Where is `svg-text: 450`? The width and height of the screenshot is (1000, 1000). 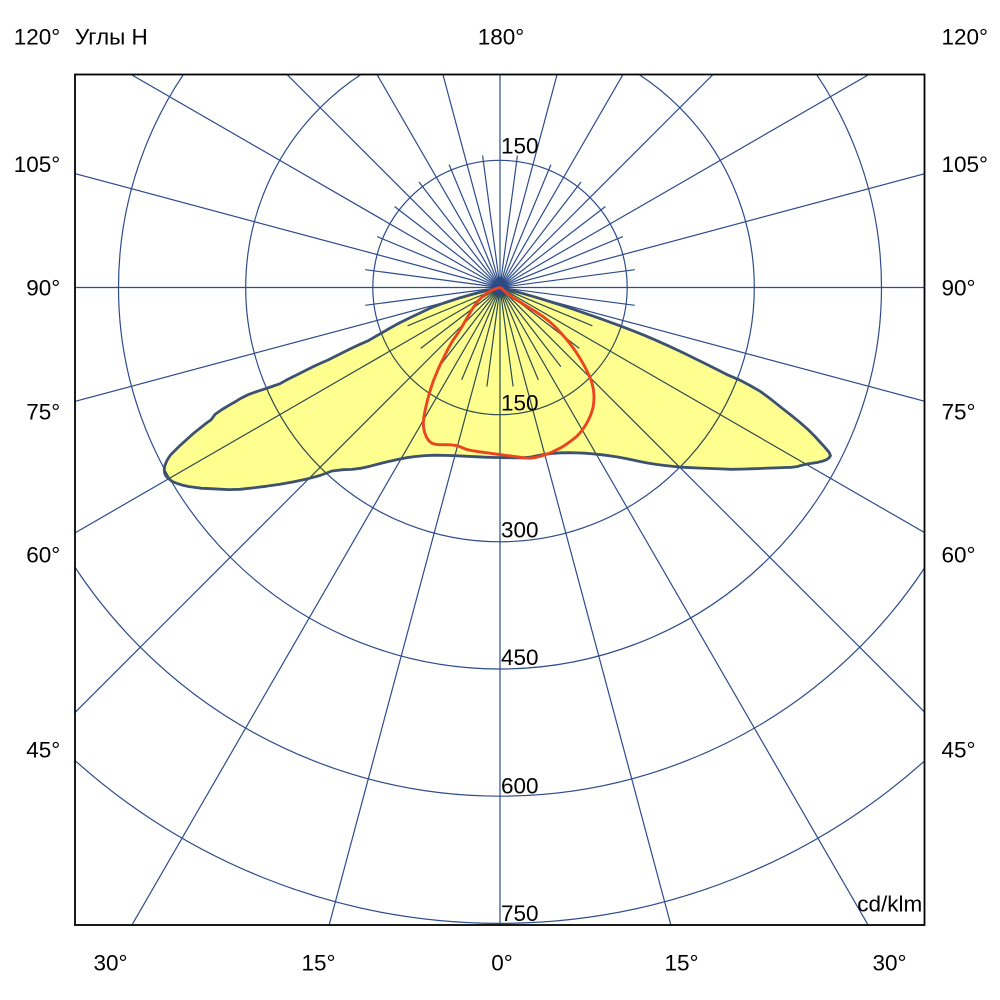
svg-text: 450 is located at coordinates (520, 657).